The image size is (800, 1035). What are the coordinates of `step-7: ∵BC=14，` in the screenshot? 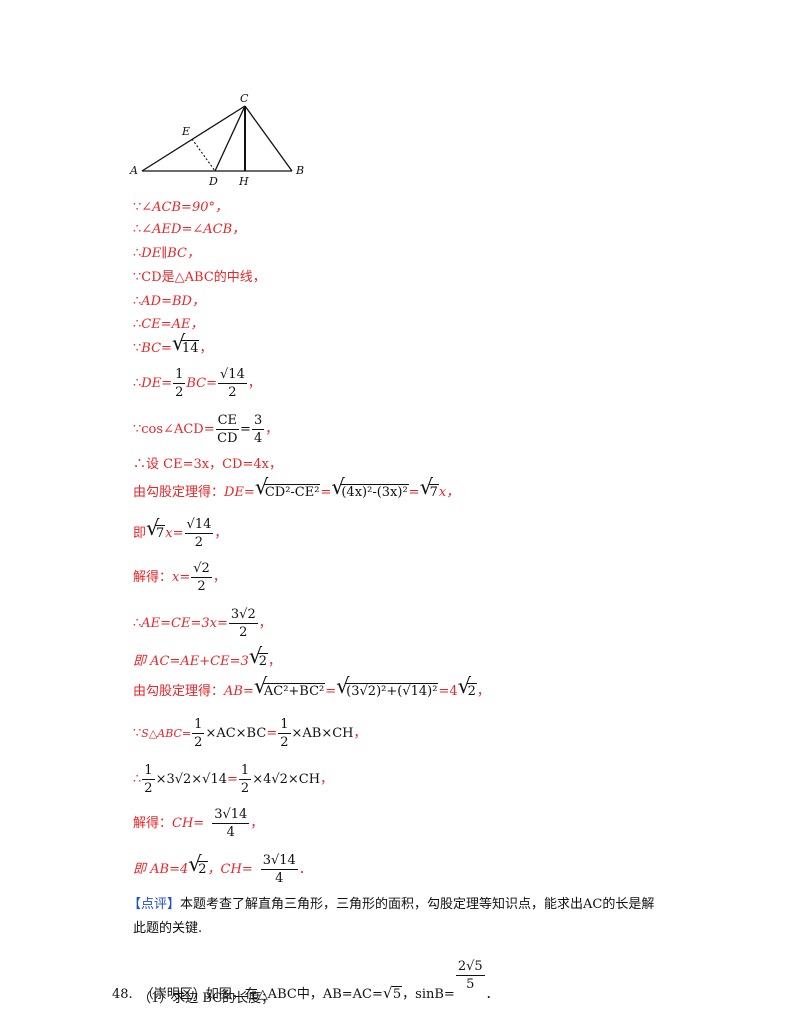 It's located at (172, 346).